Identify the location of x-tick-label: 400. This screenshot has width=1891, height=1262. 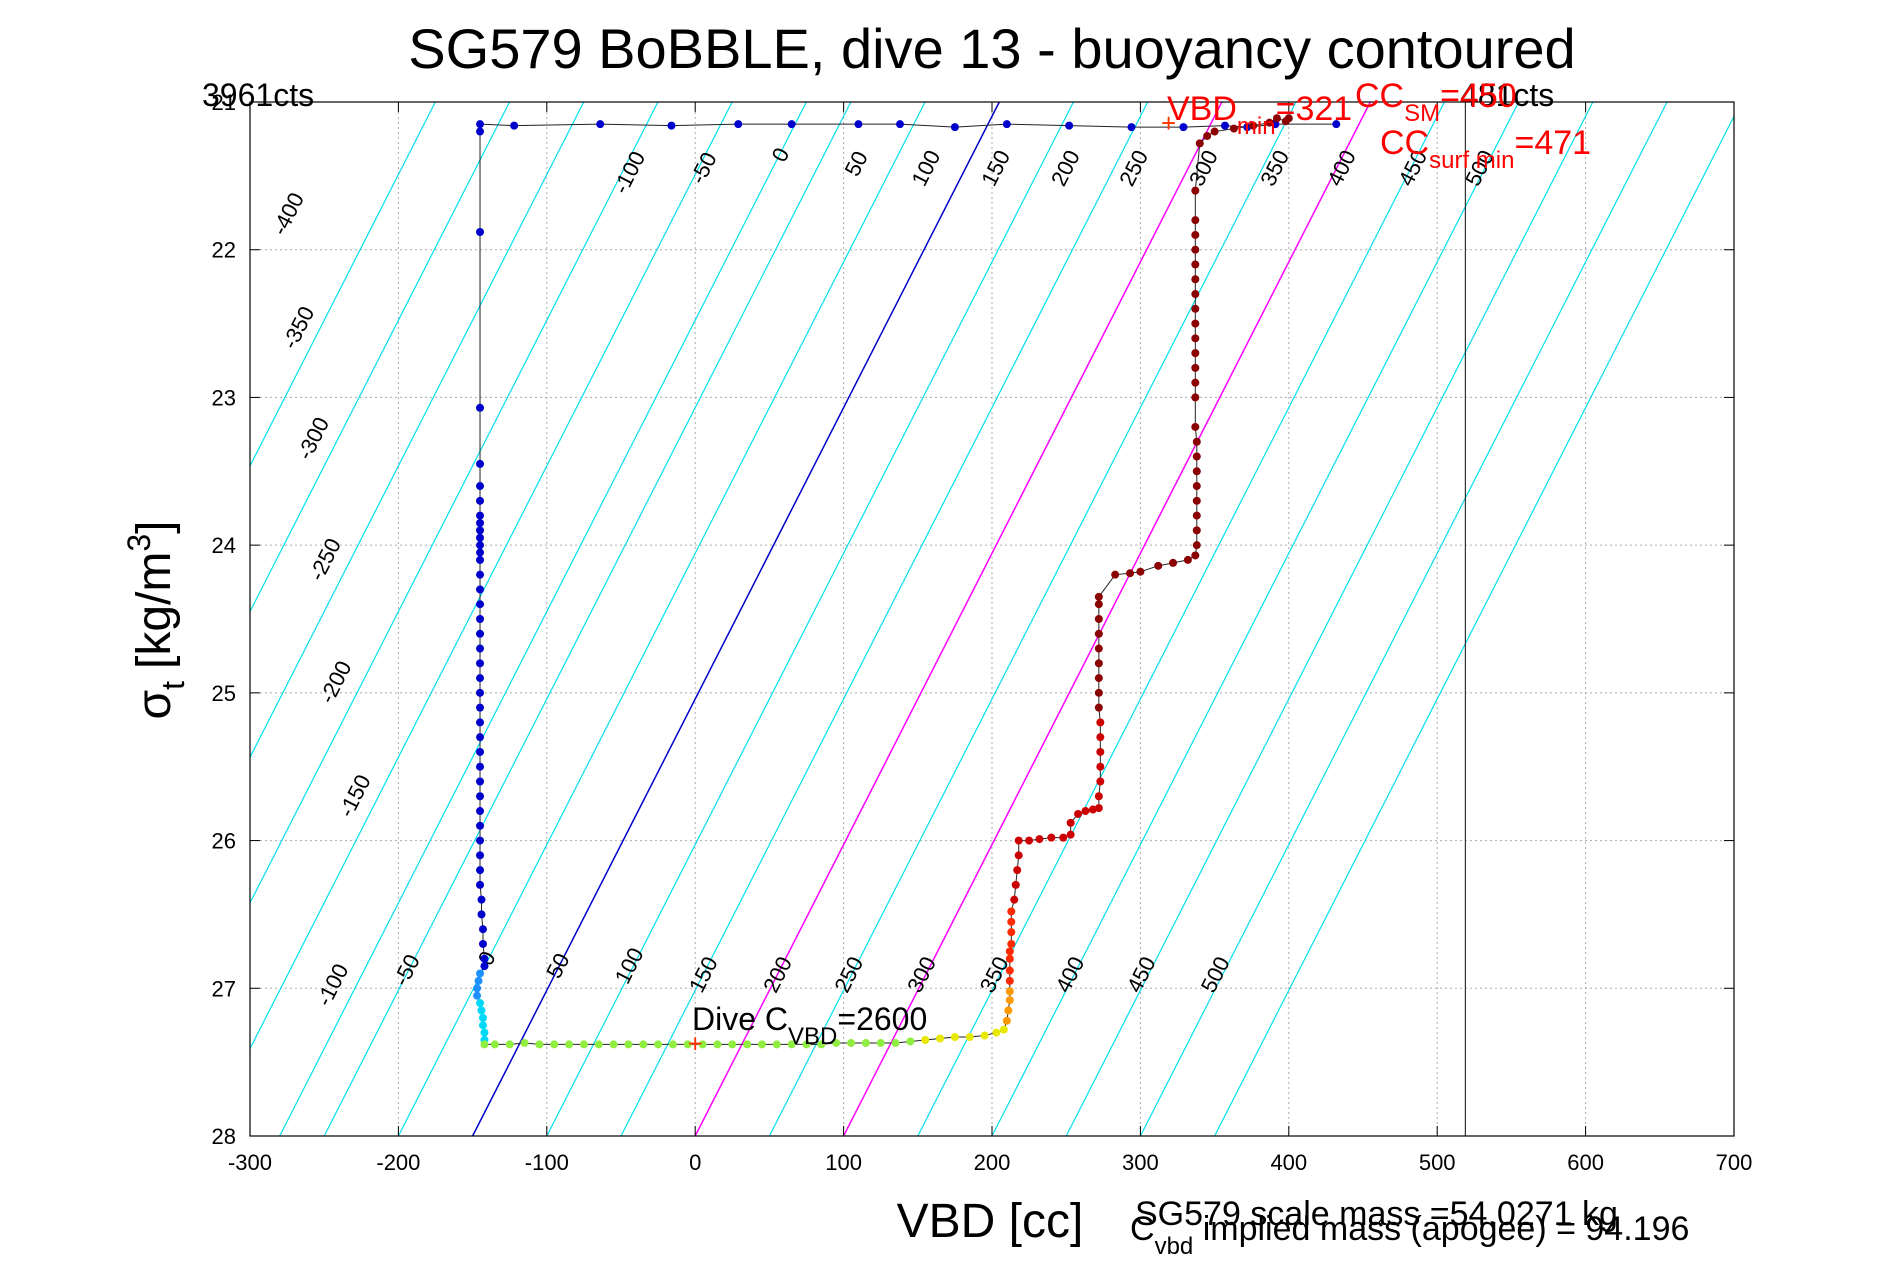
(1288, 1162).